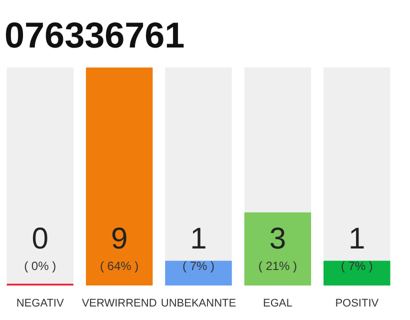 The height and width of the screenshot is (320, 410). Describe the element at coordinates (277, 239) in the screenshot. I see `data-label: 3` at that location.